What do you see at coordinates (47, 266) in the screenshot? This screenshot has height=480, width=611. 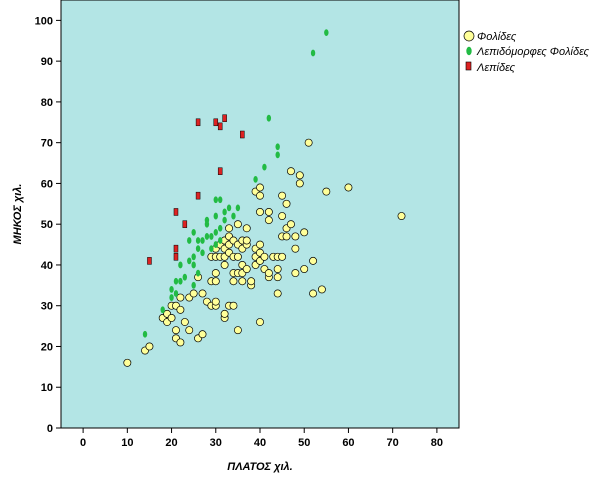 I see `y-tick-label: 40` at bounding box center [47, 266].